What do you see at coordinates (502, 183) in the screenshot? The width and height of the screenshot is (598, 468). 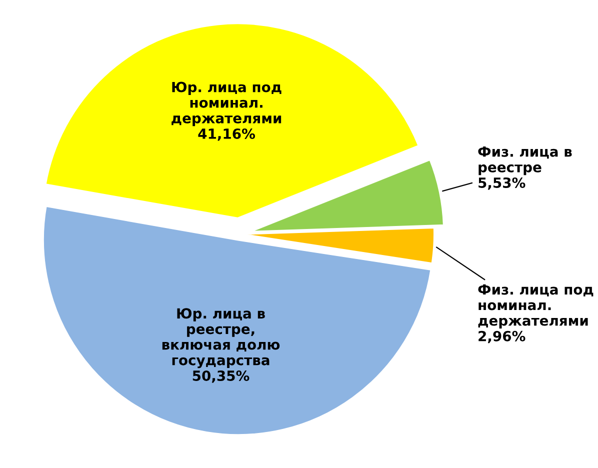 I see `data-label: 5,53%` at bounding box center [502, 183].